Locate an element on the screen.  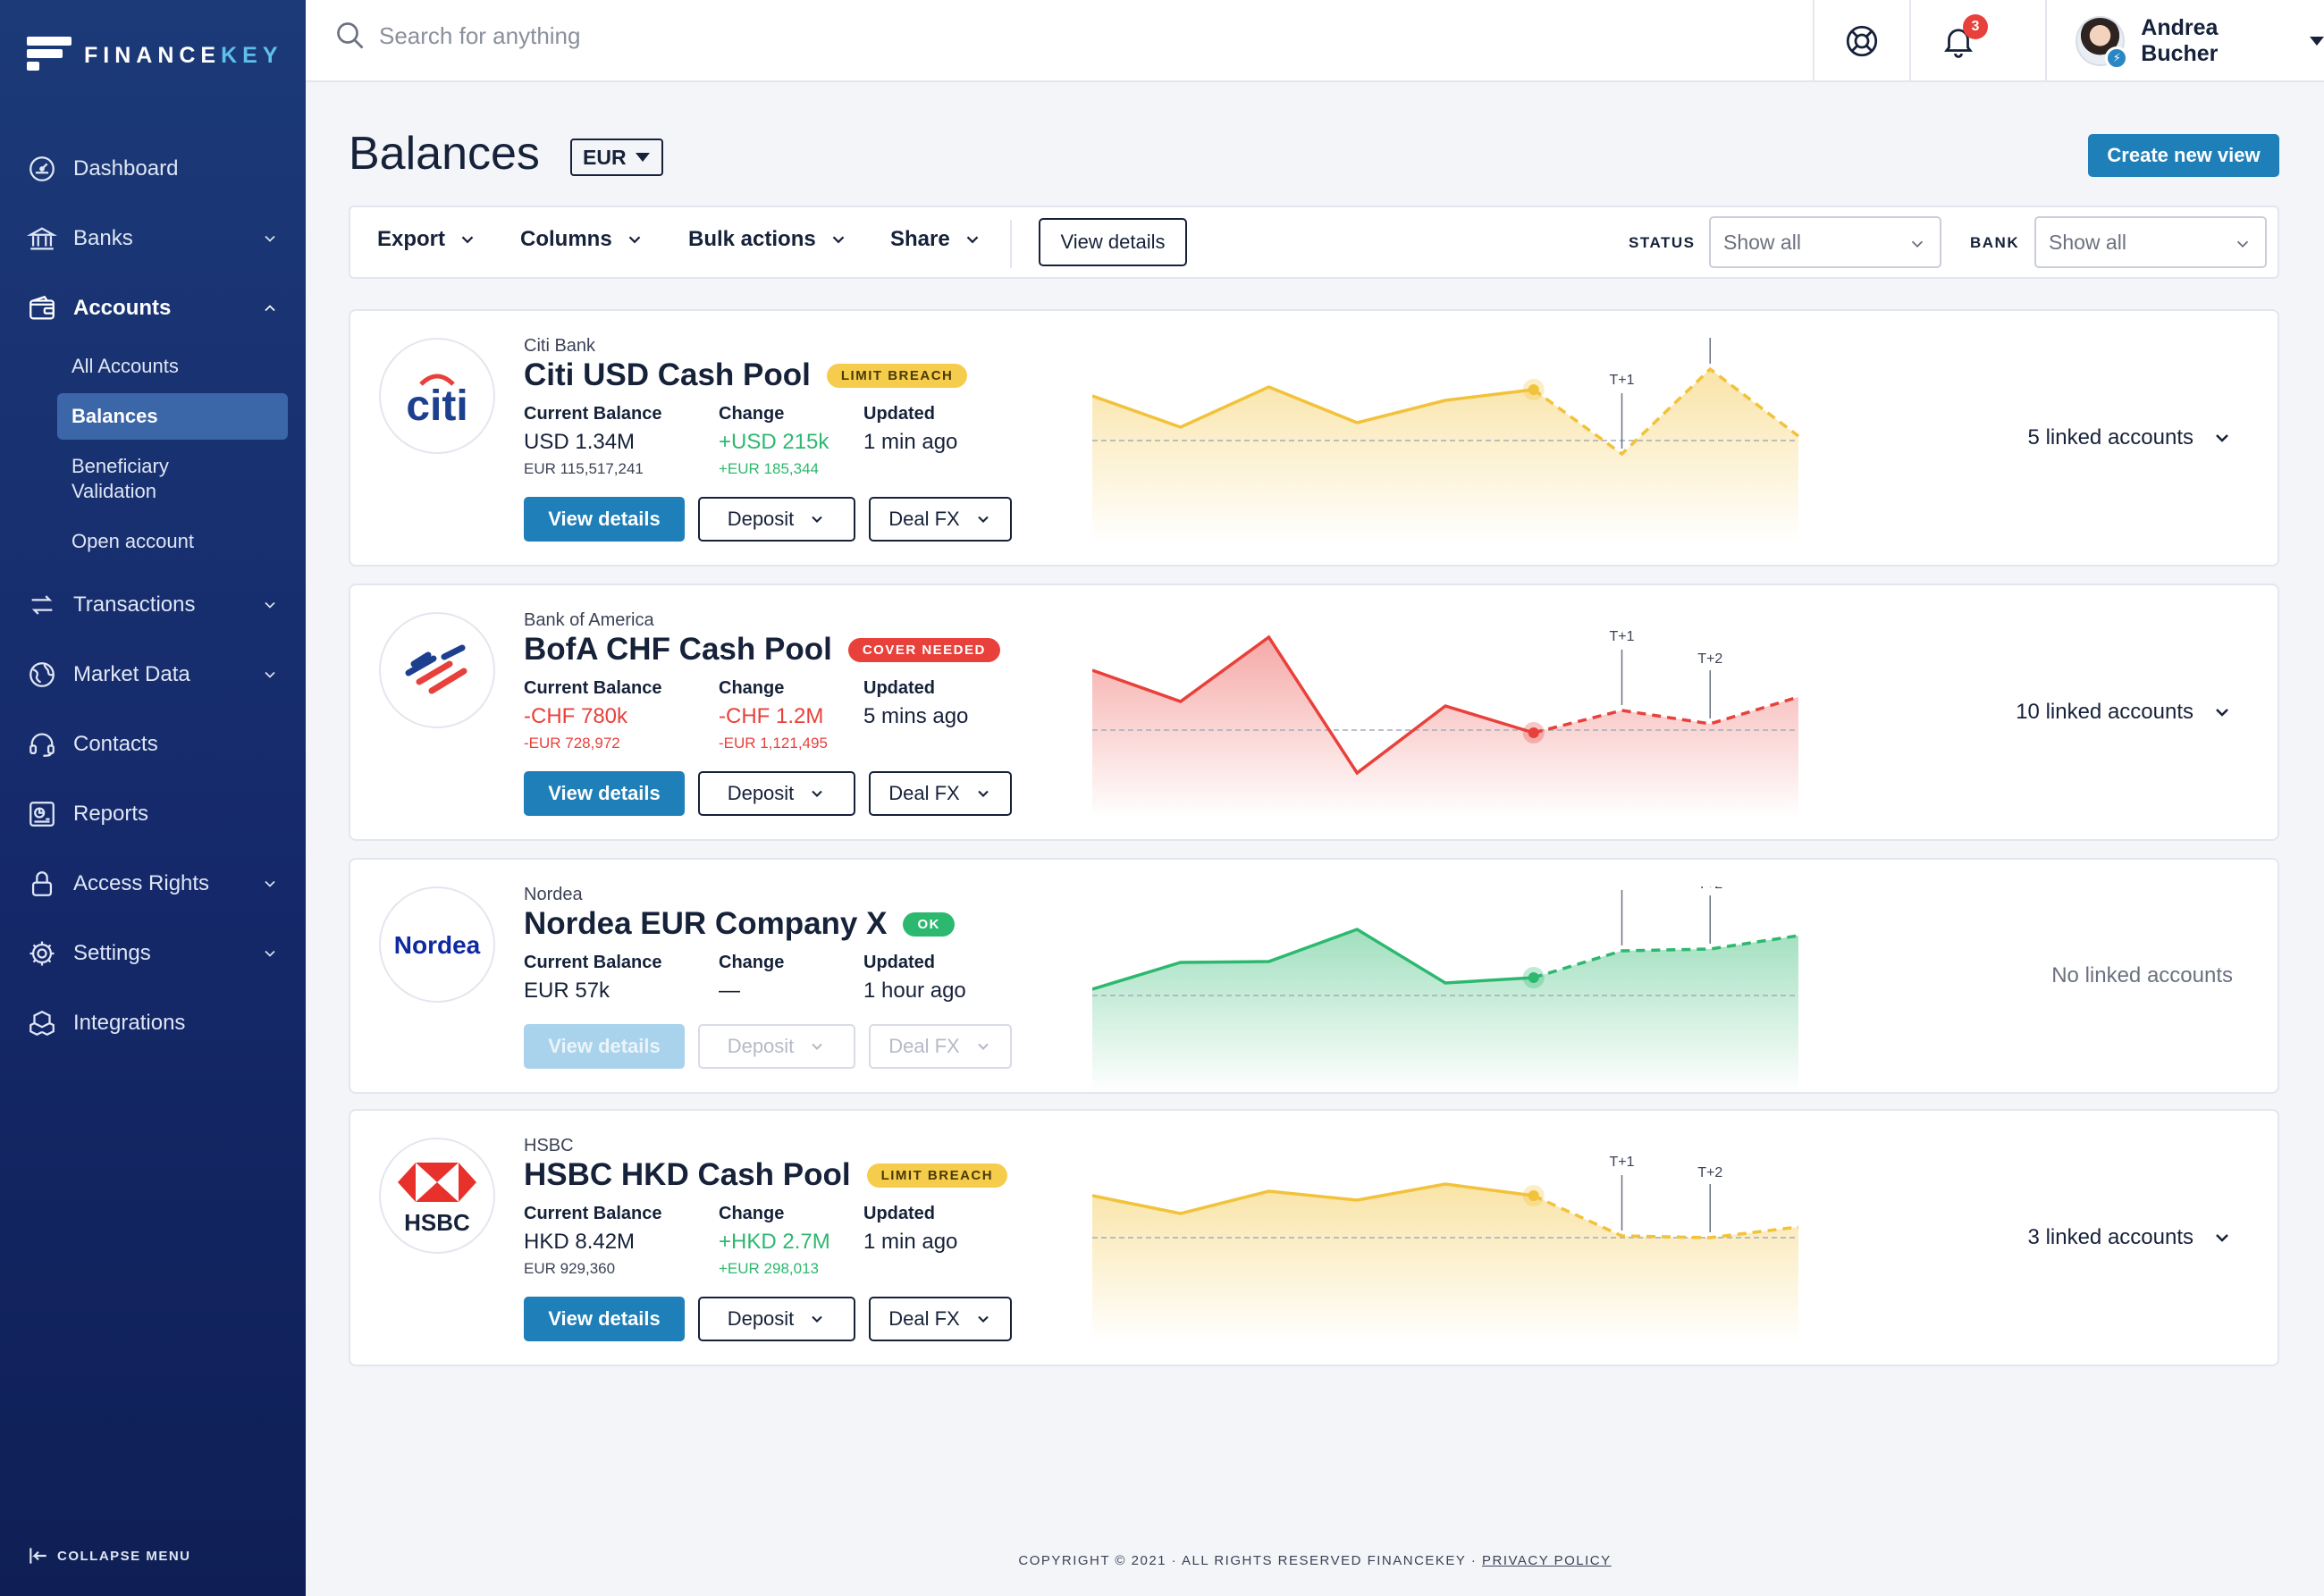
account-title: HSBC HKD Cash Pool LIMIT BREACH is located at coordinates (766, 1175).